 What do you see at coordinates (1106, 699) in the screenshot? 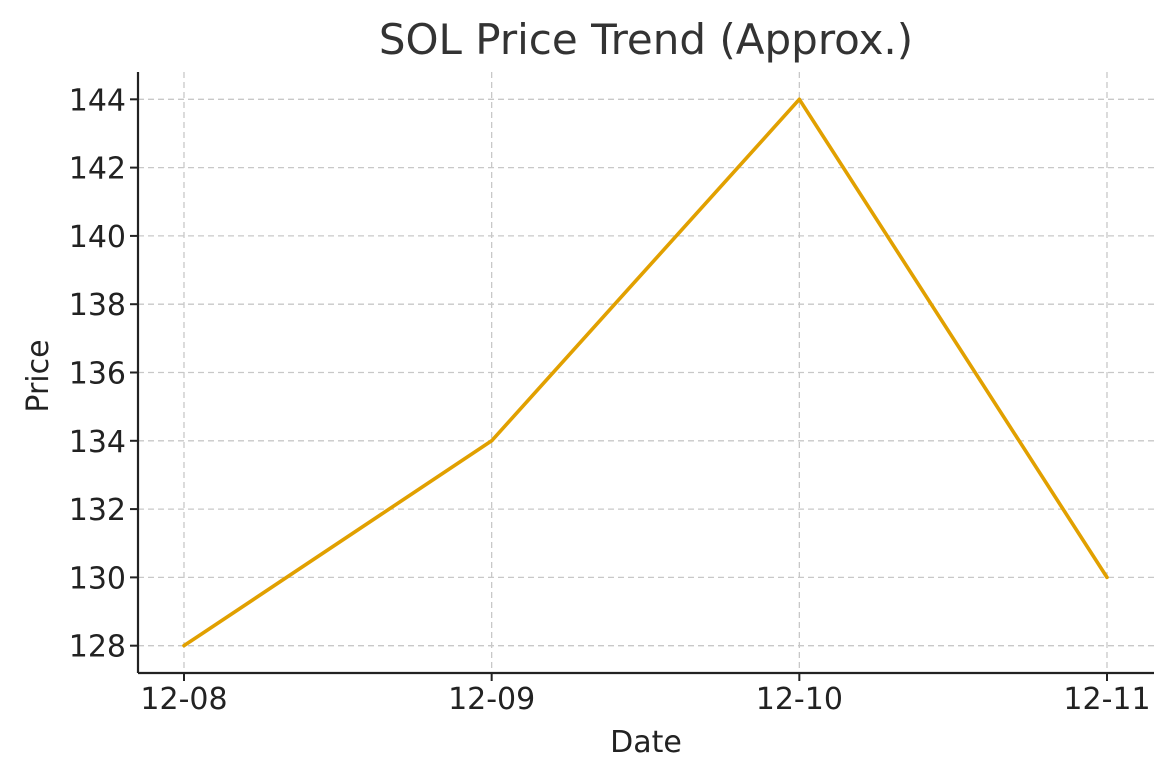
I see `x-tick-label: 12-11` at bounding box center [1106, 699].